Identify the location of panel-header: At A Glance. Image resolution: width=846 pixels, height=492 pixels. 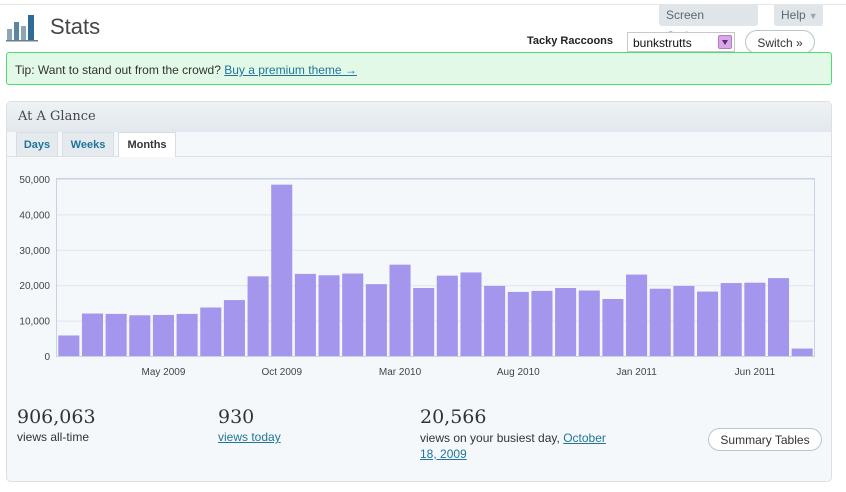
(419, 117).